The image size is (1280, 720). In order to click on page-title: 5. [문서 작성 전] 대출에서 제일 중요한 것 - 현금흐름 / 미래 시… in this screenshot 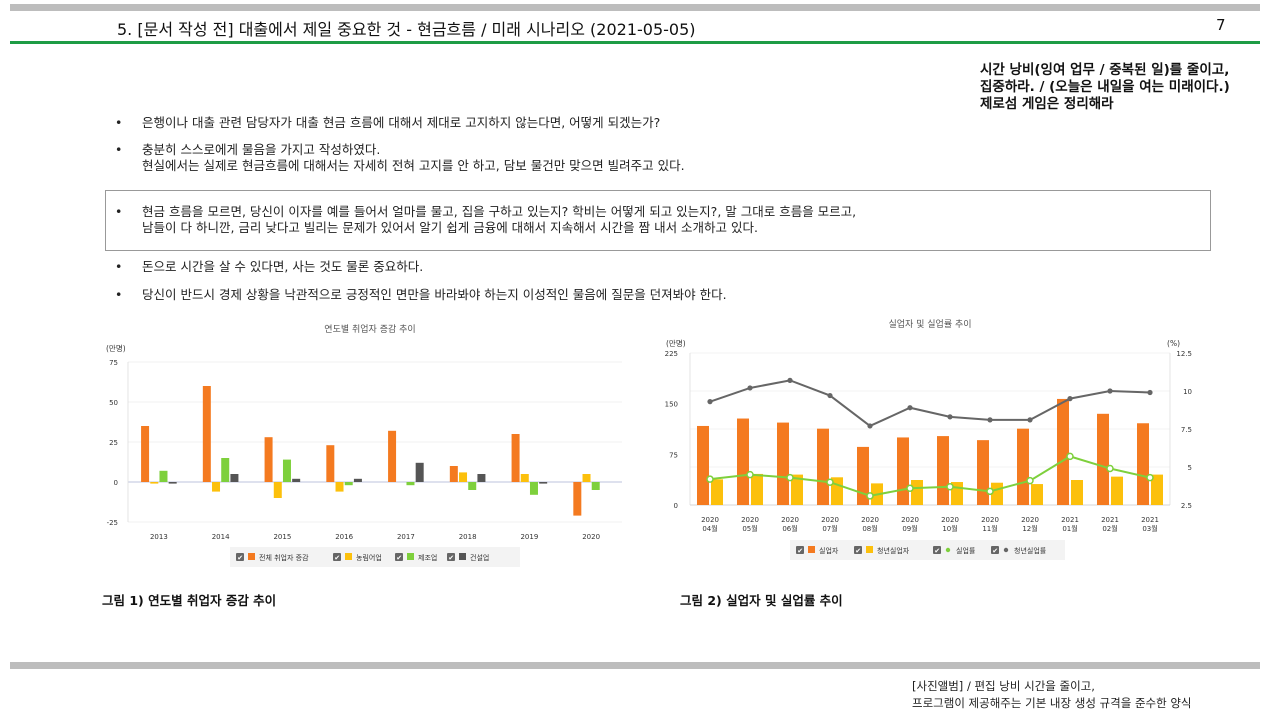, I will do `click(406, 29)`.